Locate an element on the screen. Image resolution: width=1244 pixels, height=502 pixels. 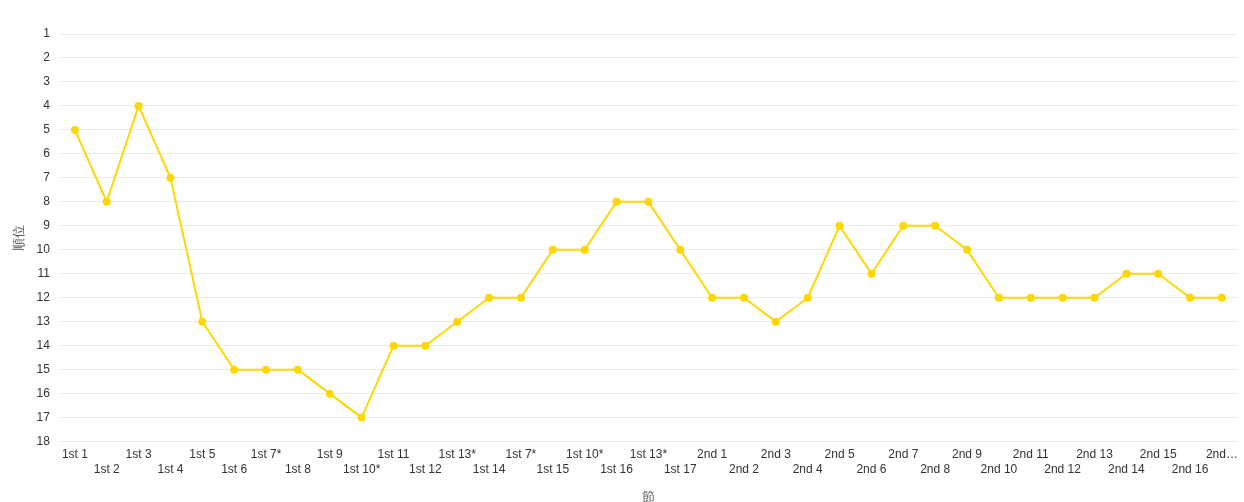
x-tick-label: 1st 6 is located at coordinates (234, 468).